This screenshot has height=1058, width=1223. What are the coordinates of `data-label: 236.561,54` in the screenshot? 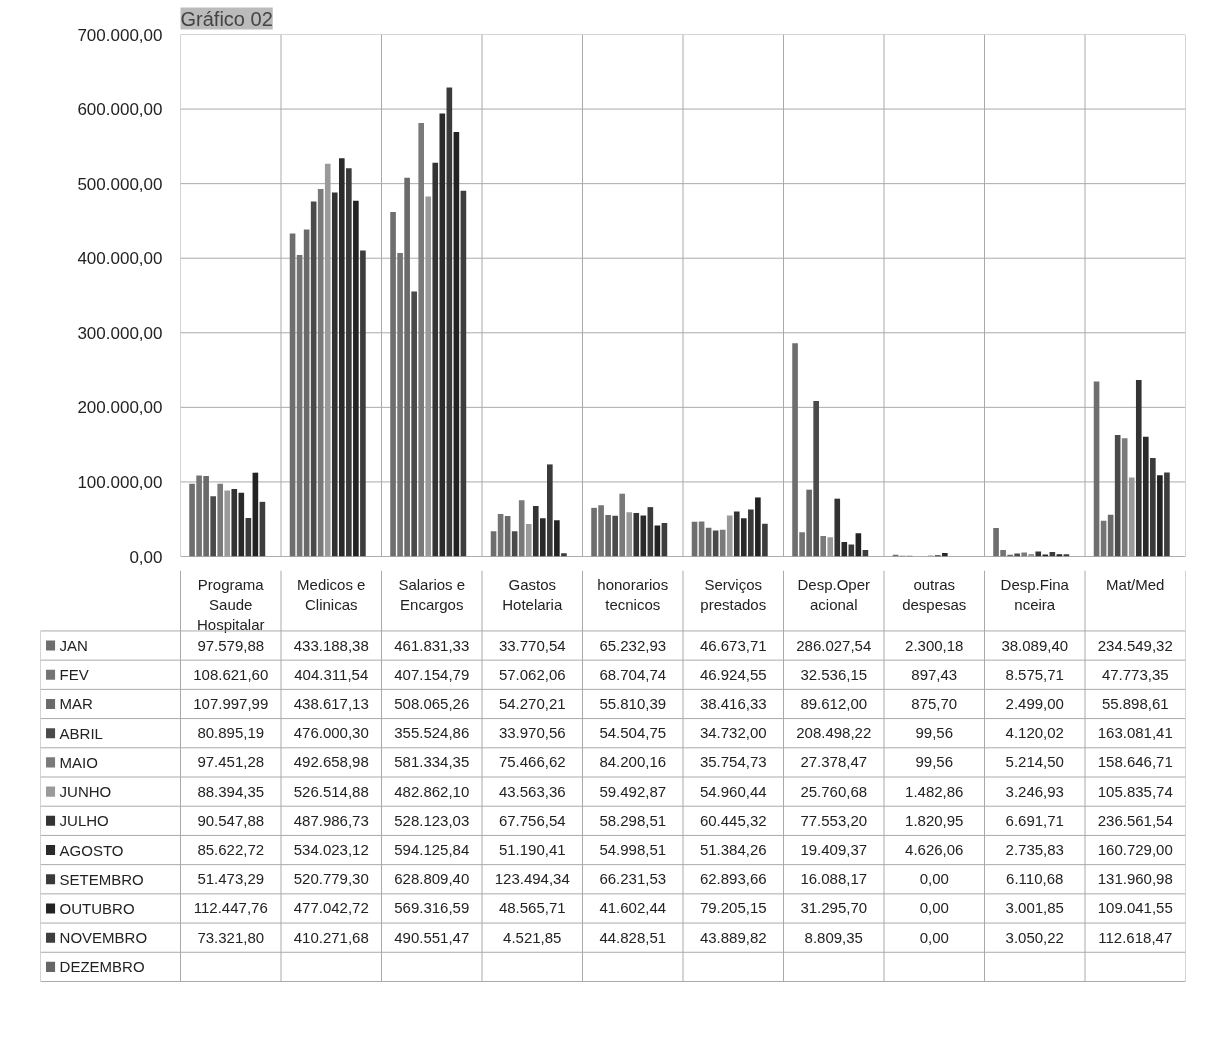 It's located at (1135, 820).